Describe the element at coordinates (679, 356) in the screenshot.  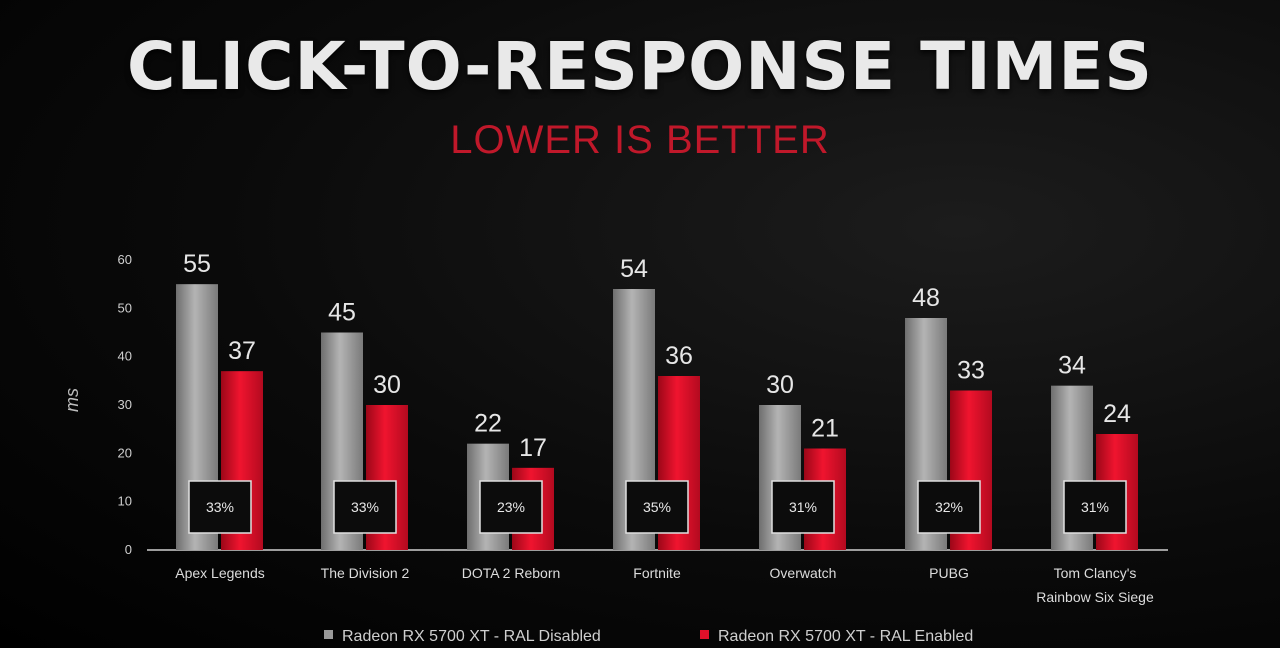
I see `bar-value-label: 36` at that location.